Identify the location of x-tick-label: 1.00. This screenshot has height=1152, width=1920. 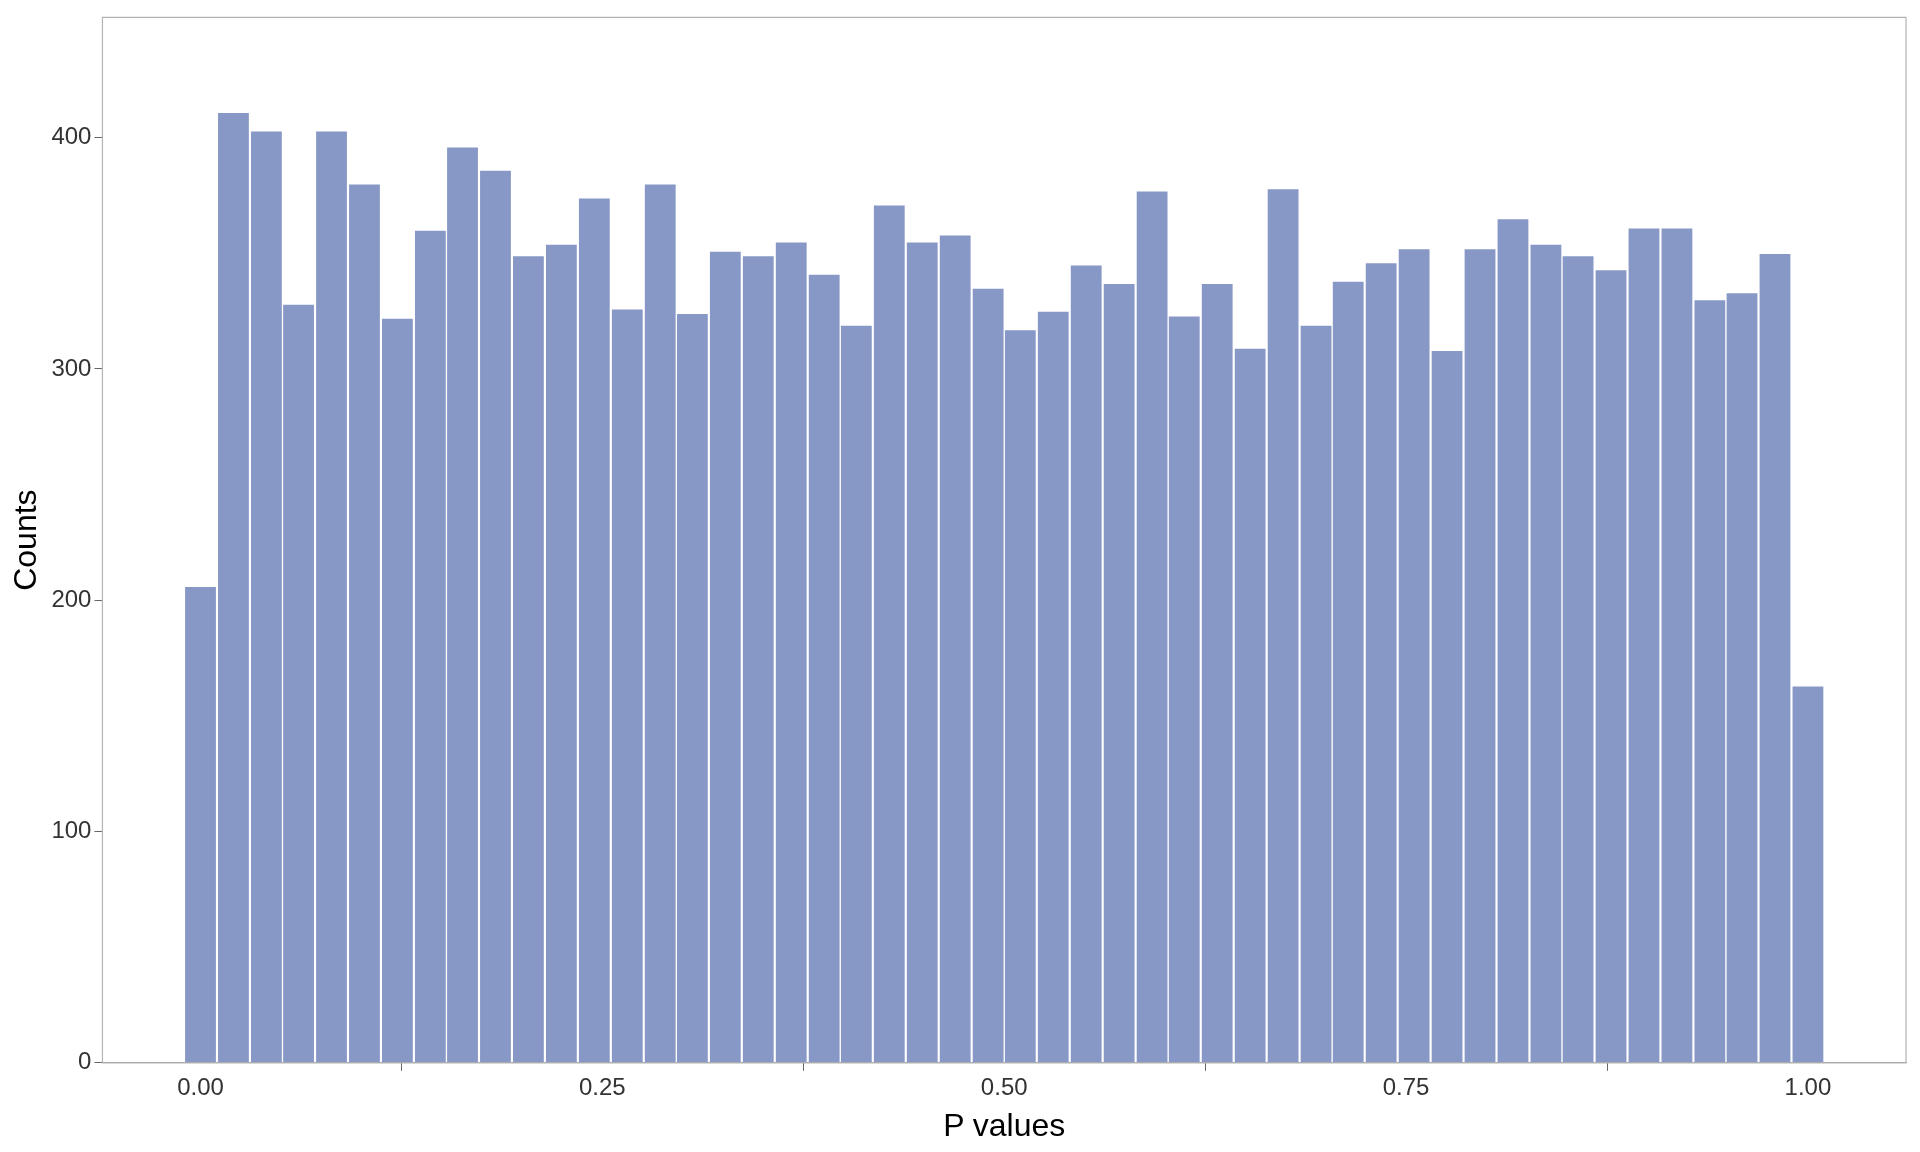
(1808, 1086).